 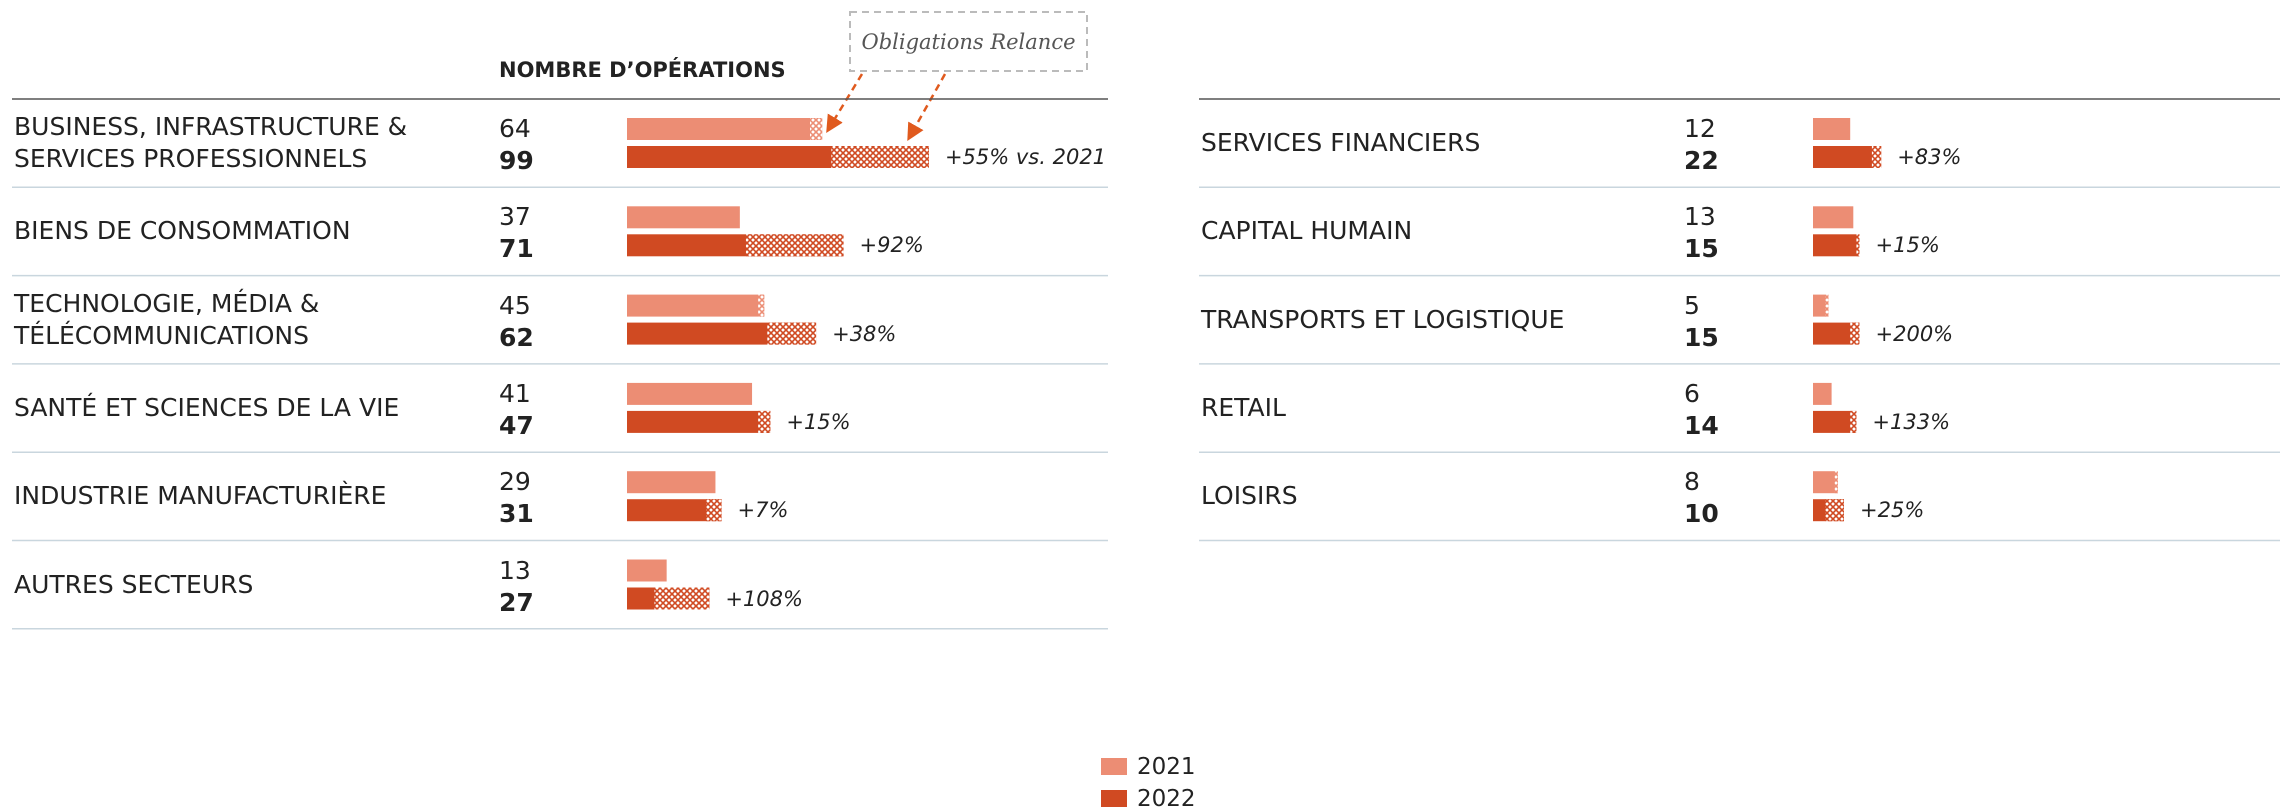 What do you see at coordinates (516, 425) in the screenshot?
I see `value-label: 47` at bounding box center [516, 425].